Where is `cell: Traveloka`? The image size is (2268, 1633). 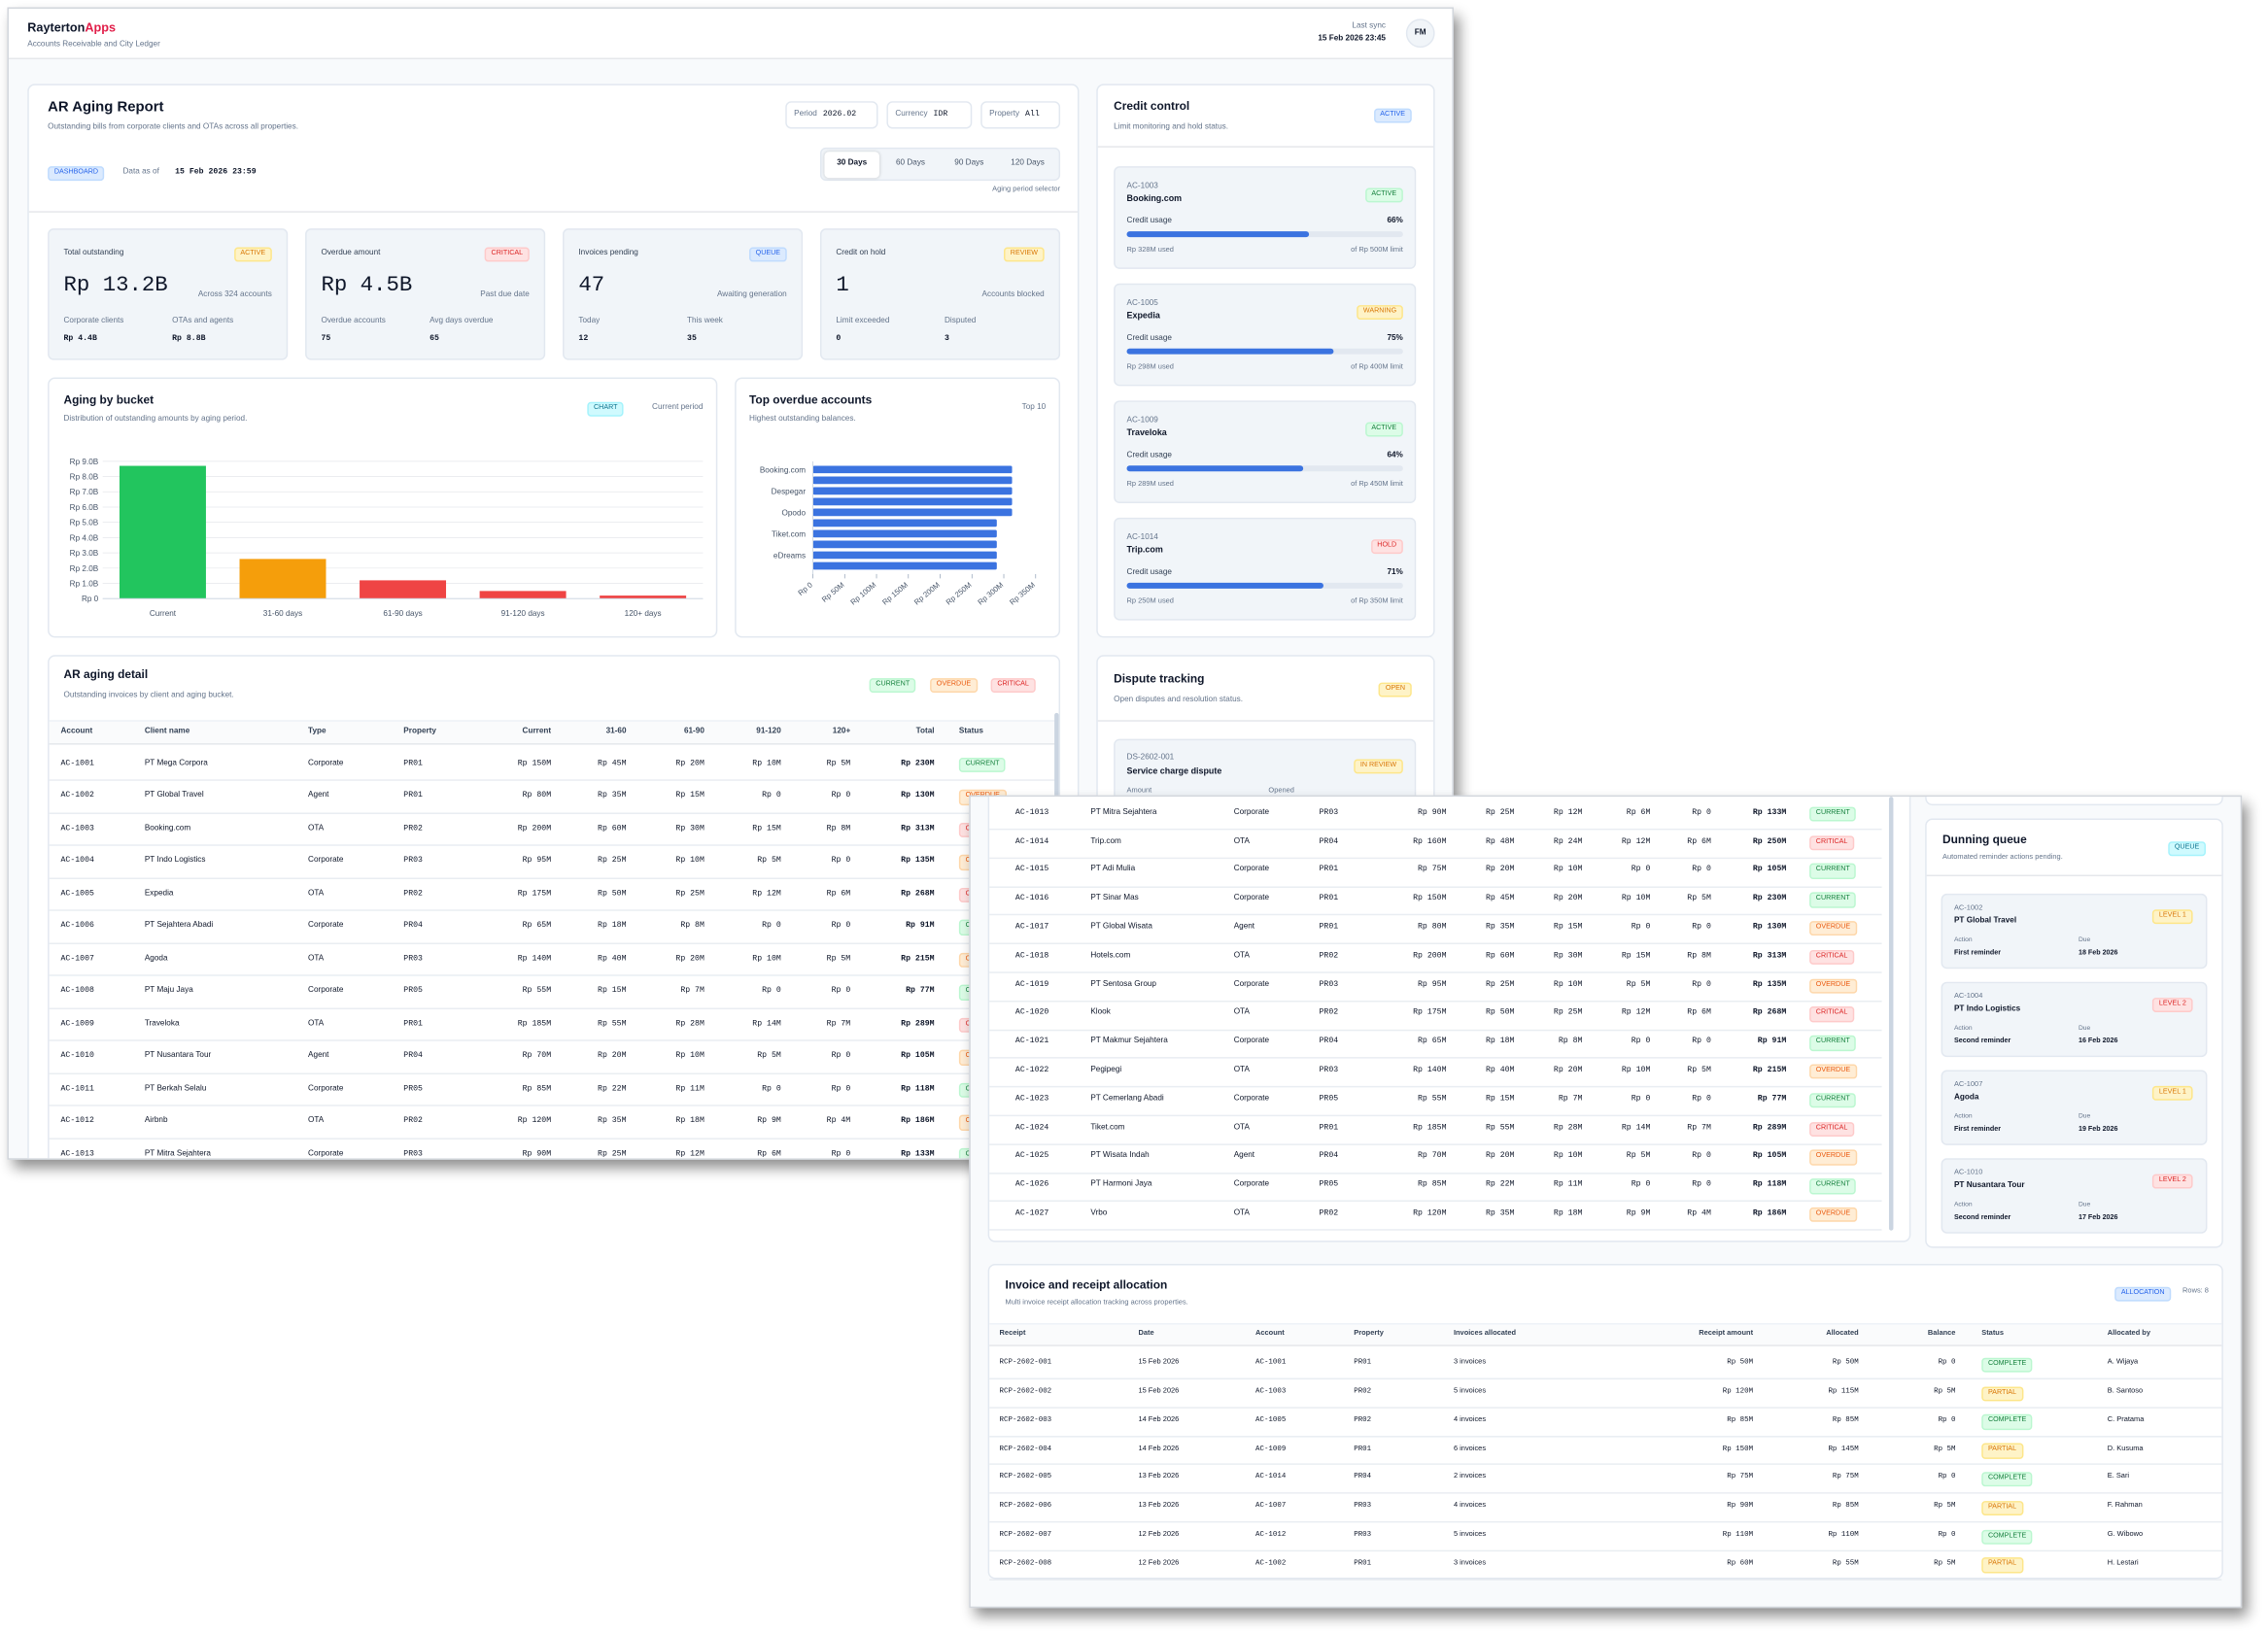
cell: Traveloka is located at coordinates (162, 1024).